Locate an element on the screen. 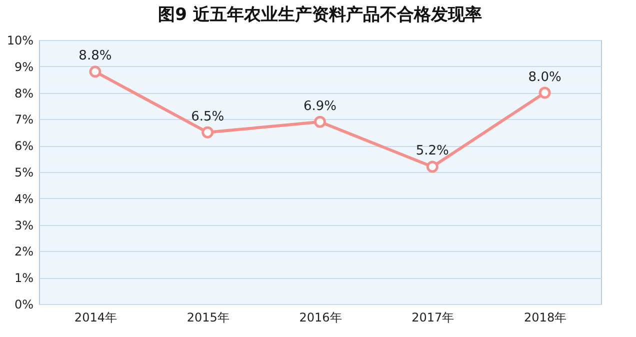 The image size is (636, 337). y-tick-label: 10% is located at coordinates (20, 41).